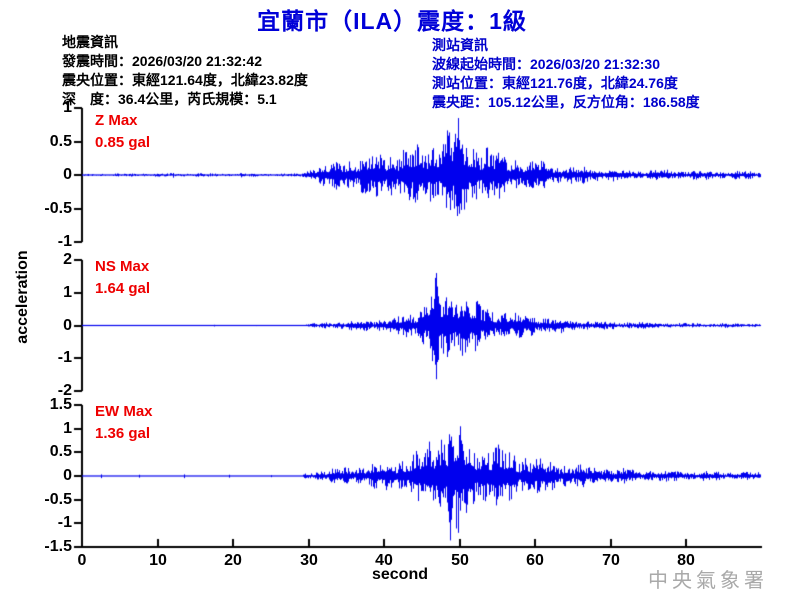 This screenshot has width=800, height=600. Describe the element at coordinates (67, 259) in the screenshot. I see `ytick-label: 2` at that location.